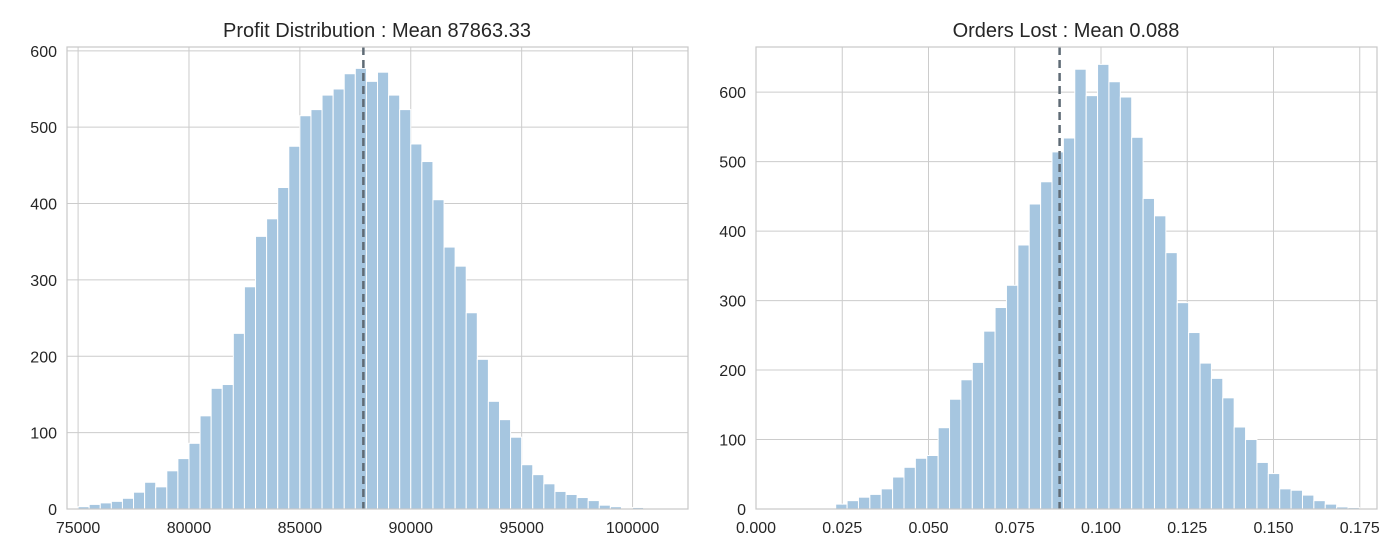 The width and height of the screenshot is (1400, 560). What do you see at coordinates (189, 528) in the screenshot?
I see `x-tick-label: 80000` at bounding box center [189, 528].